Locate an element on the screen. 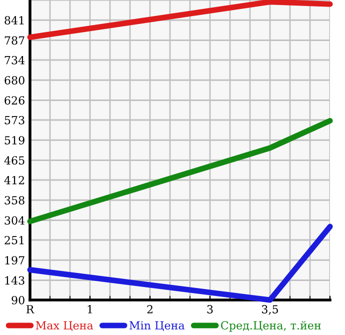 The image size is (345, 335). y-tick-label: 465 is located at coordinates (14, 160).